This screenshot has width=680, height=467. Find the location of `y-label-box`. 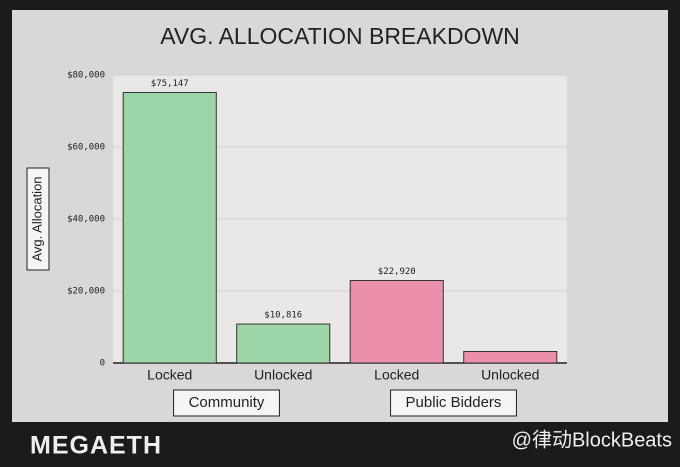

y-label-box is located at coordinates (38, 219).